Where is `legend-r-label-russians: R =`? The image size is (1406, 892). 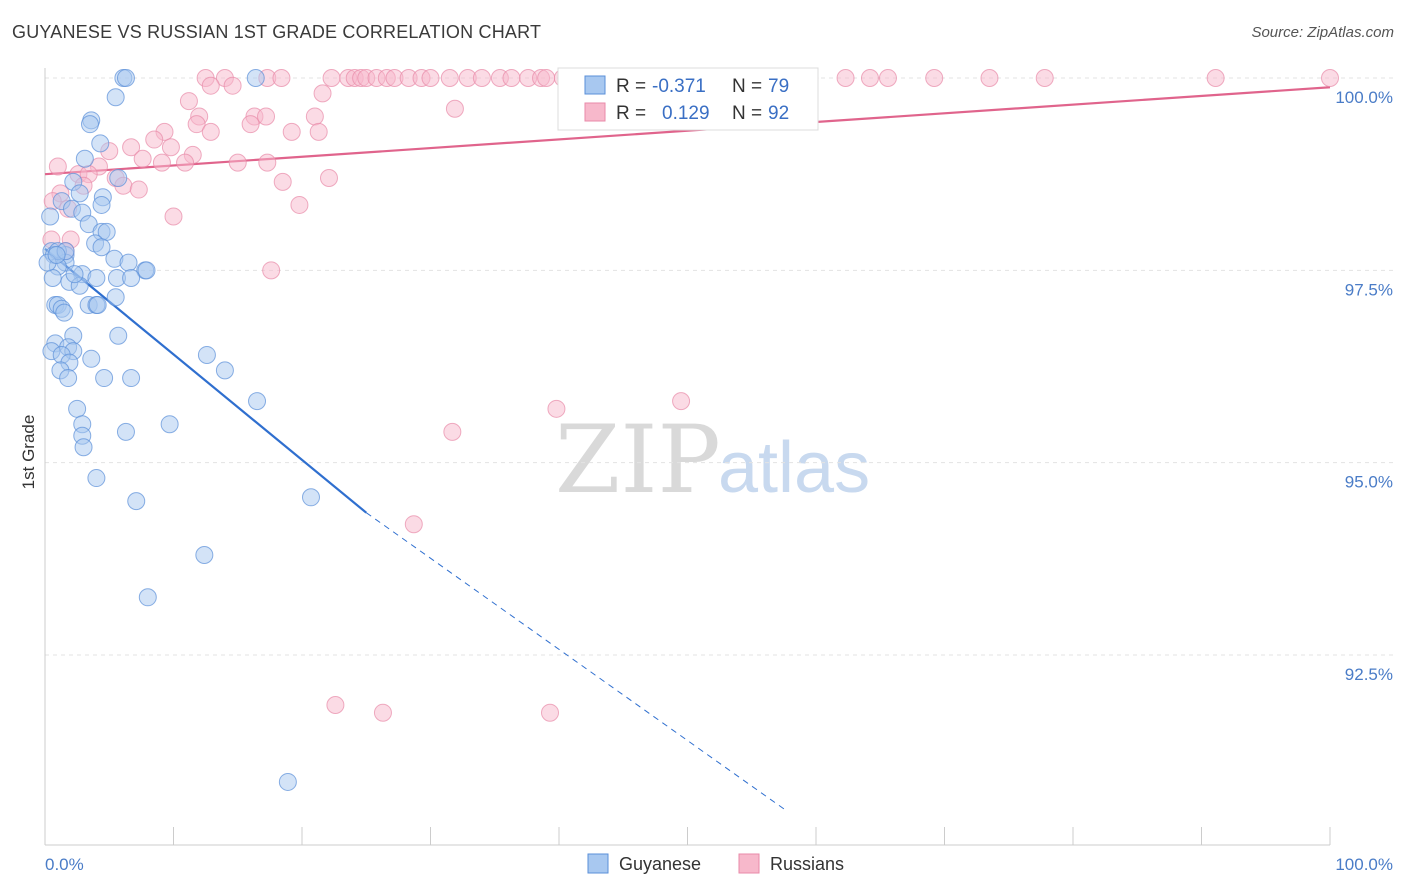 legend-r-label-russians: R = is located at coordinates (631, 113).